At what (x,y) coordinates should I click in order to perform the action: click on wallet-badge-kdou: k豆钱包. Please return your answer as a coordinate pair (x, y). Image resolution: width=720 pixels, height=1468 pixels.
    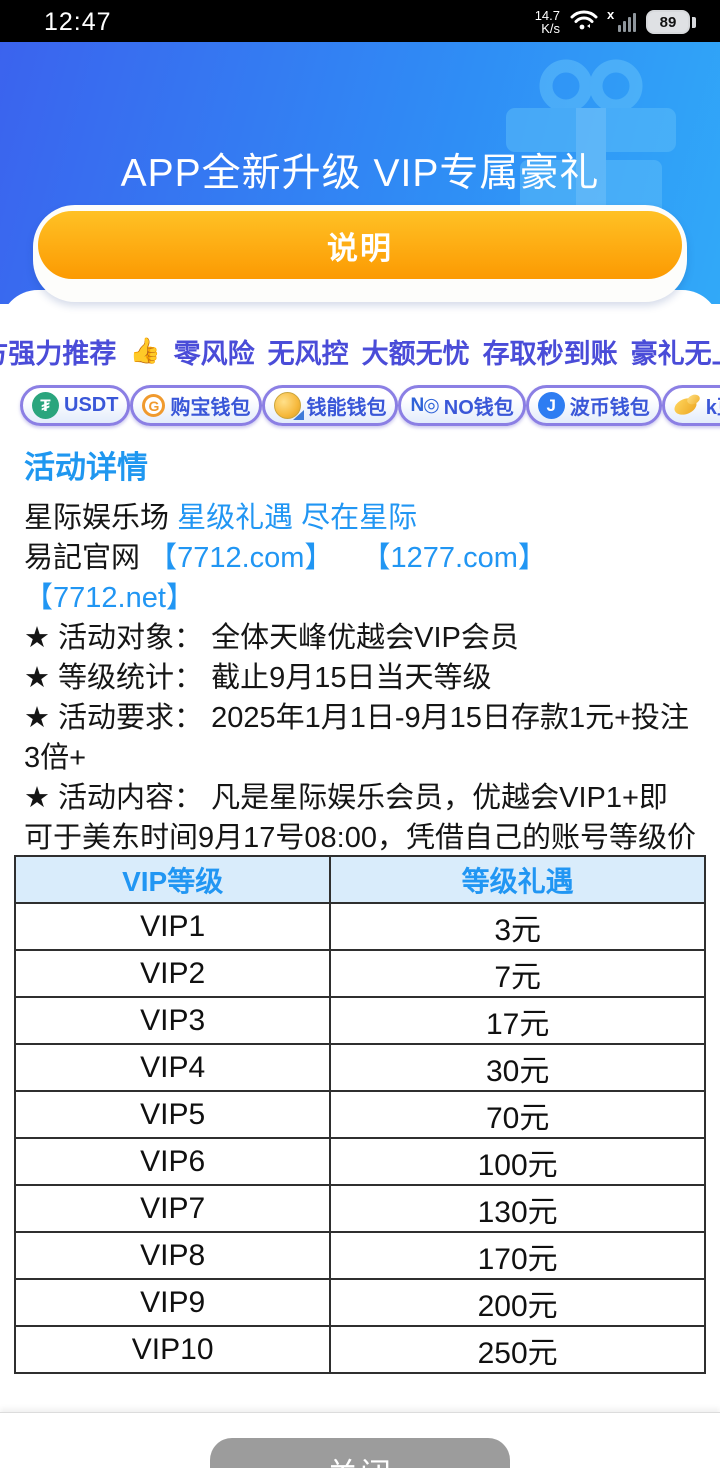
    Looking at the image, I should click on (690, 405).